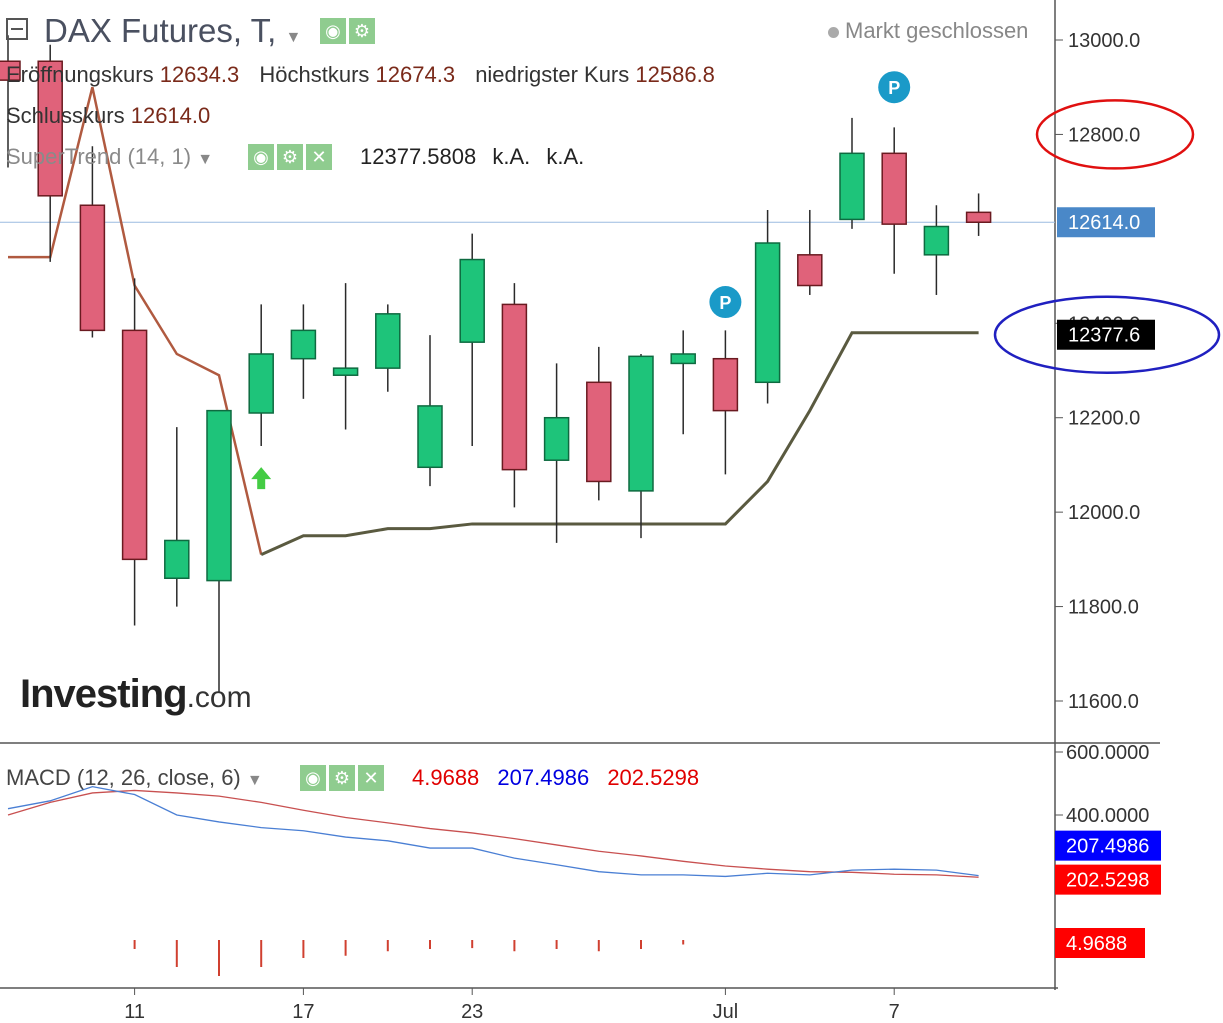  I want to click on open-label: Eröffnungskurs, so click(80, 74).